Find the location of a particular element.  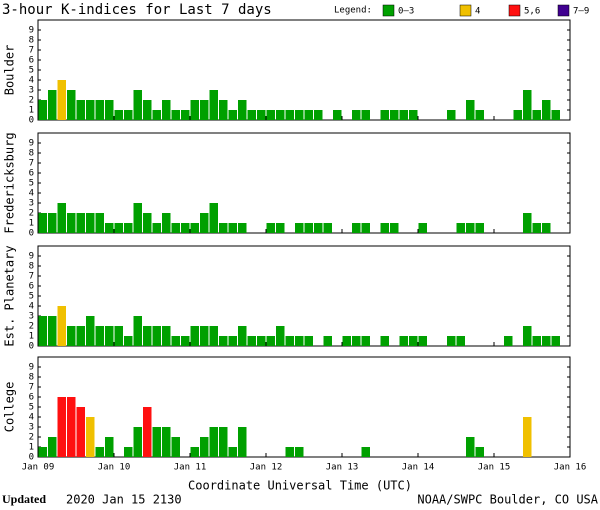

updated-time: 2020 Jan 15 2130 is located at coordinates (124, 500).